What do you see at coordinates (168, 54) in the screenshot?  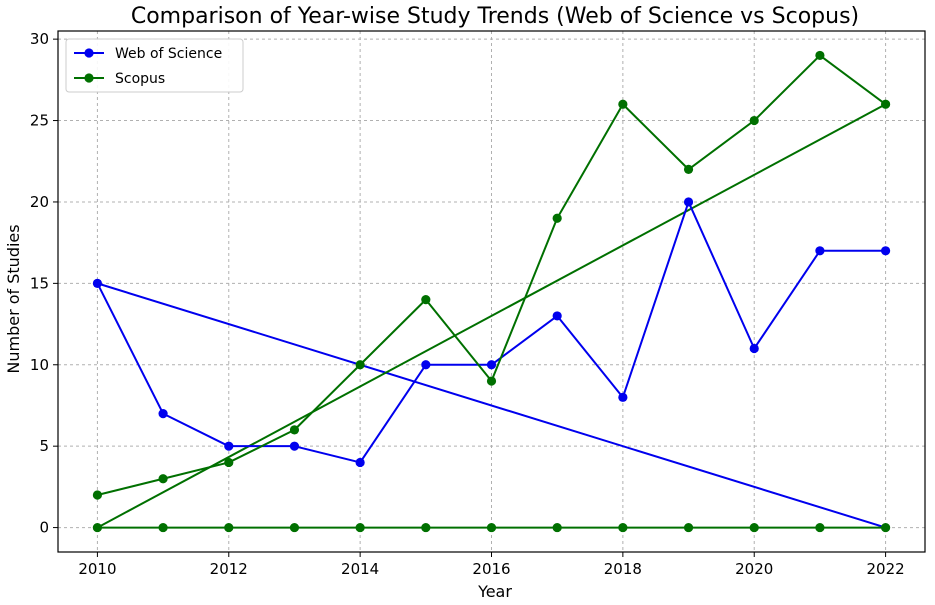 I see `legend-label-web-of-science: Web of Science` at bounding box center [168, 54].